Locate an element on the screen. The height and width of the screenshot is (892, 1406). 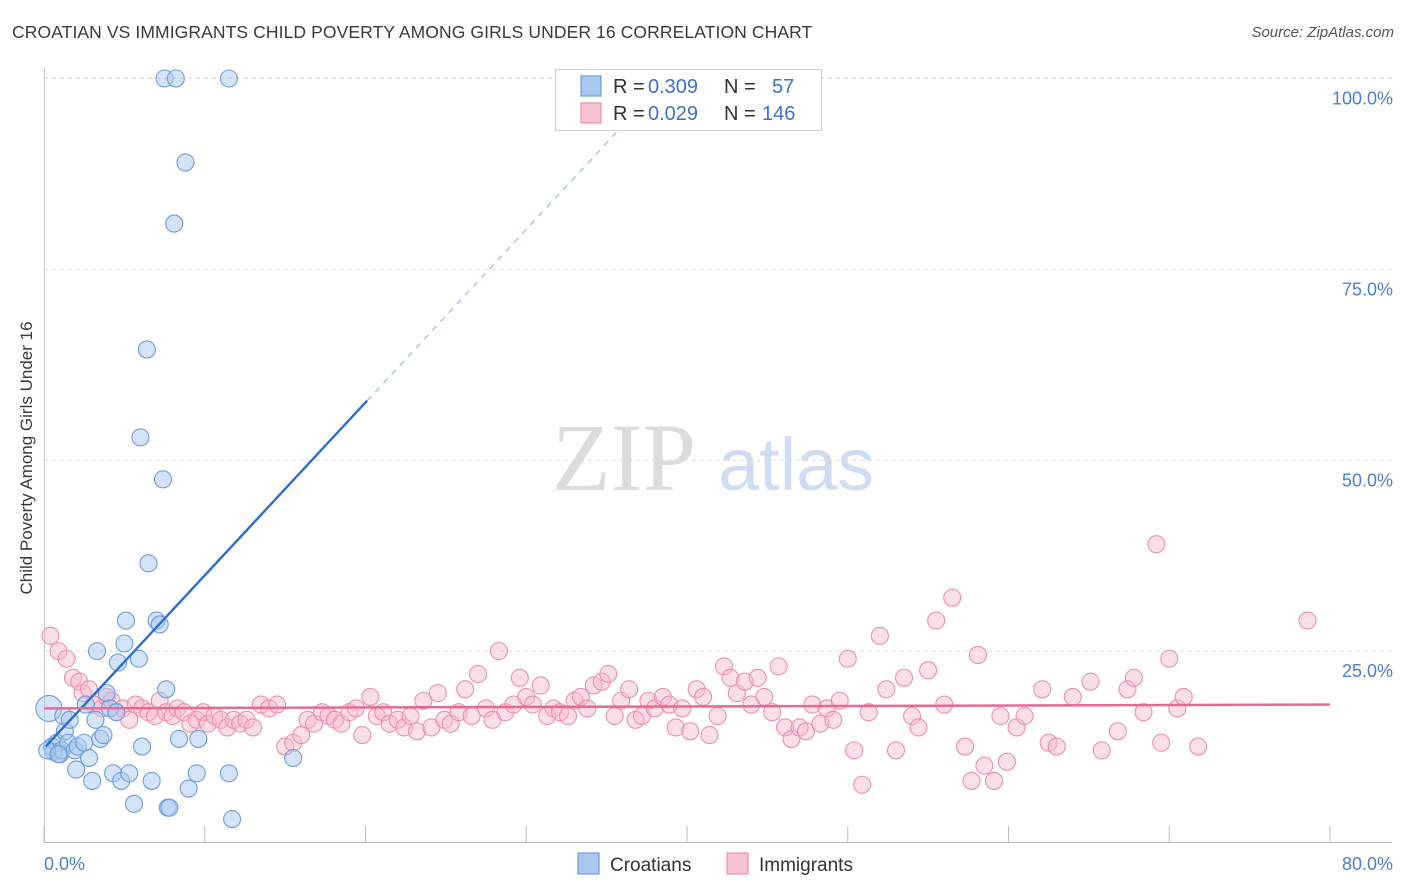
croatians-n-value: 57 is located at coordinates (783, 87).